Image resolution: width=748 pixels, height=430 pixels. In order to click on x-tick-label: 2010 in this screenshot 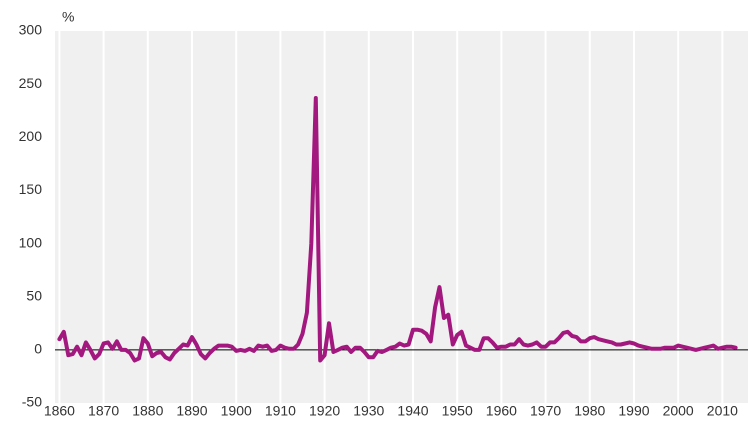, I will do `click(722, 411)`.